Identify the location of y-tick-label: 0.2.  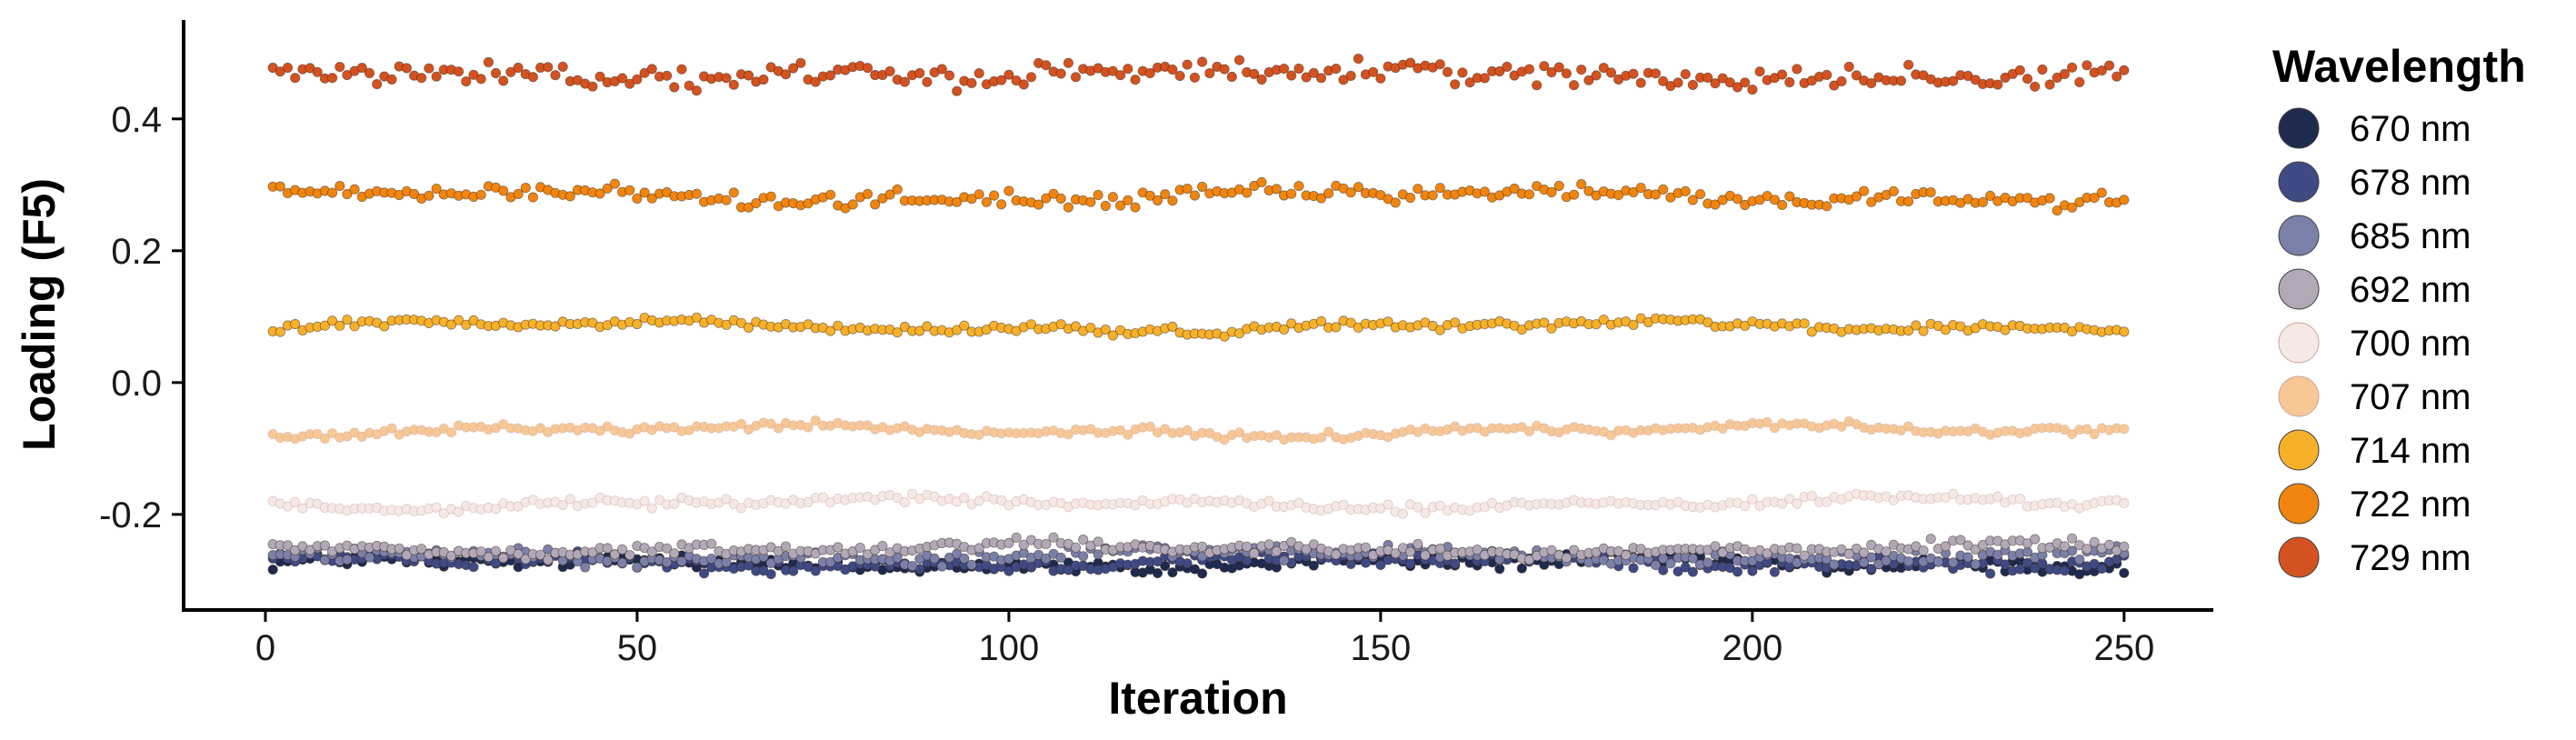
(136, 252).